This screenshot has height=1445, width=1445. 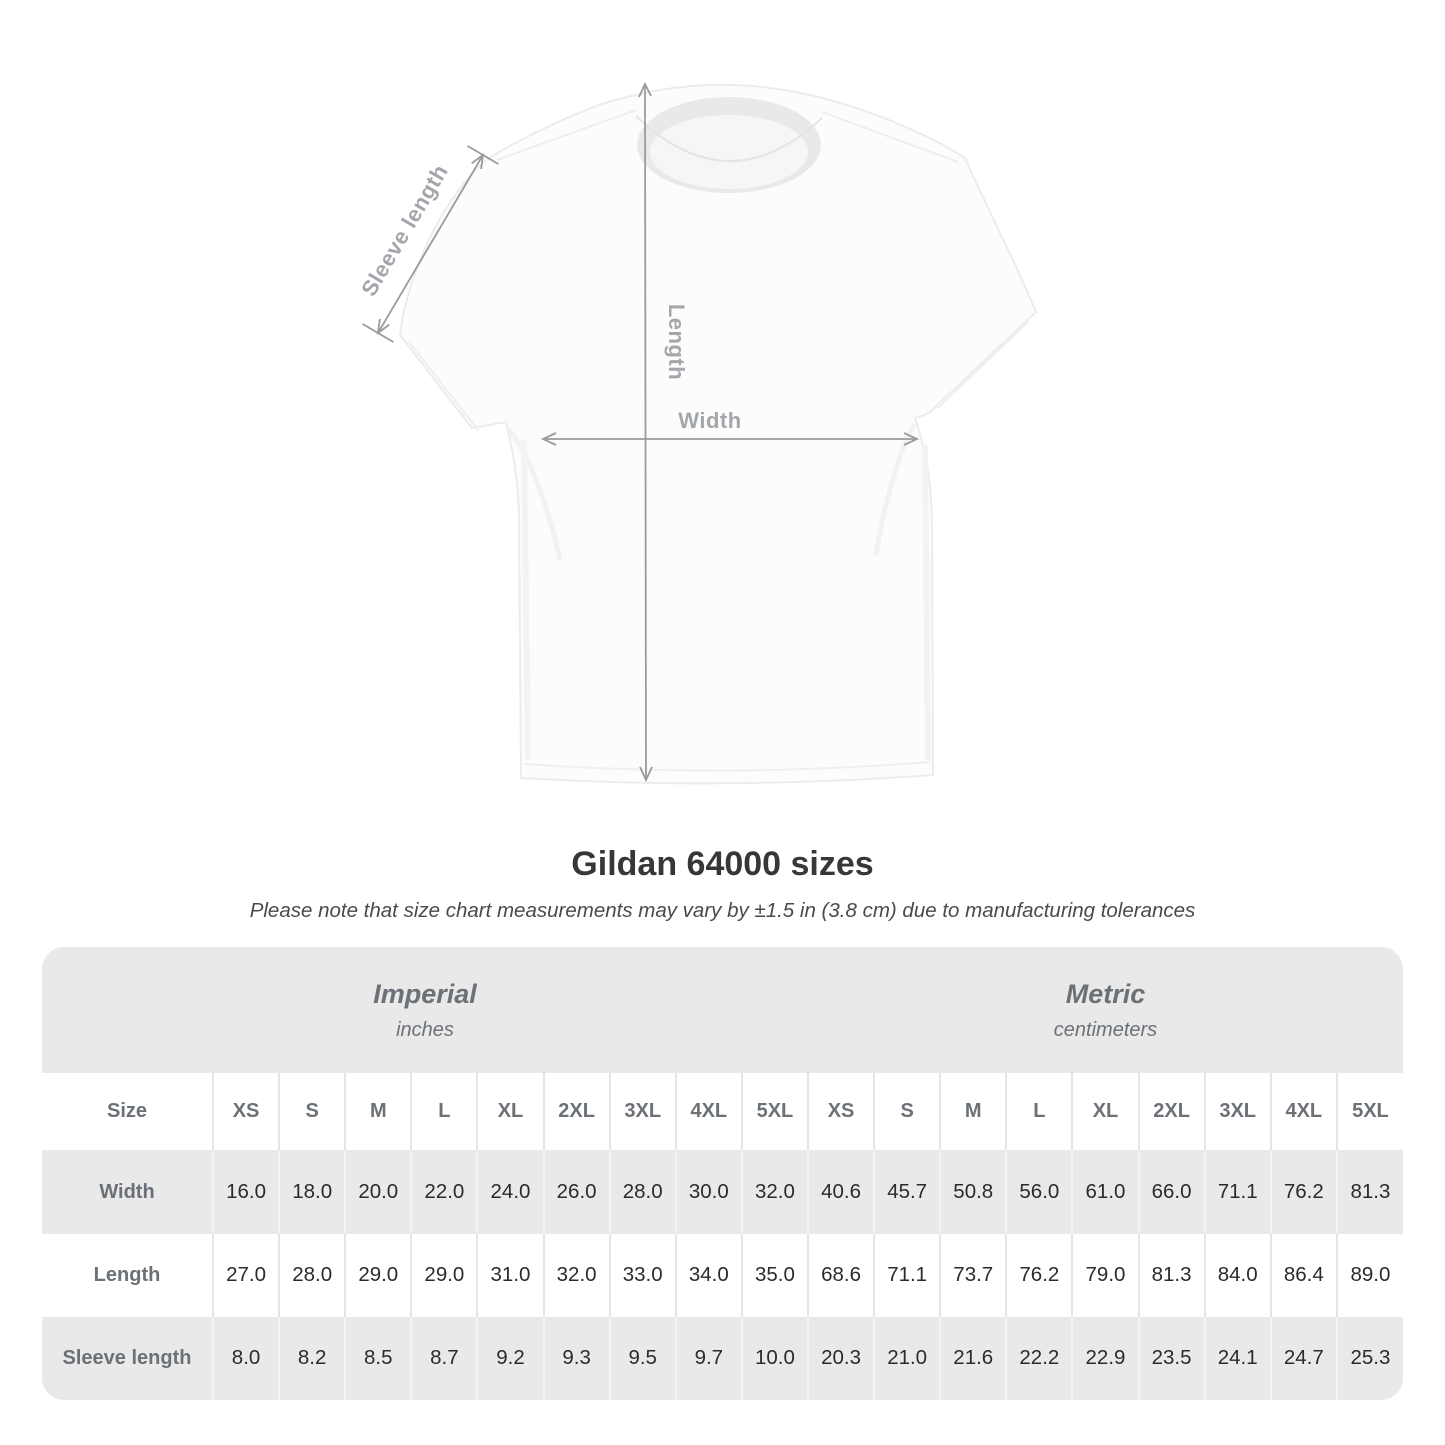 What do you see at coordinates (642, 1358) in the screenshot?
I see `value-cell: 9.5` at bounding box center [642, 1358].